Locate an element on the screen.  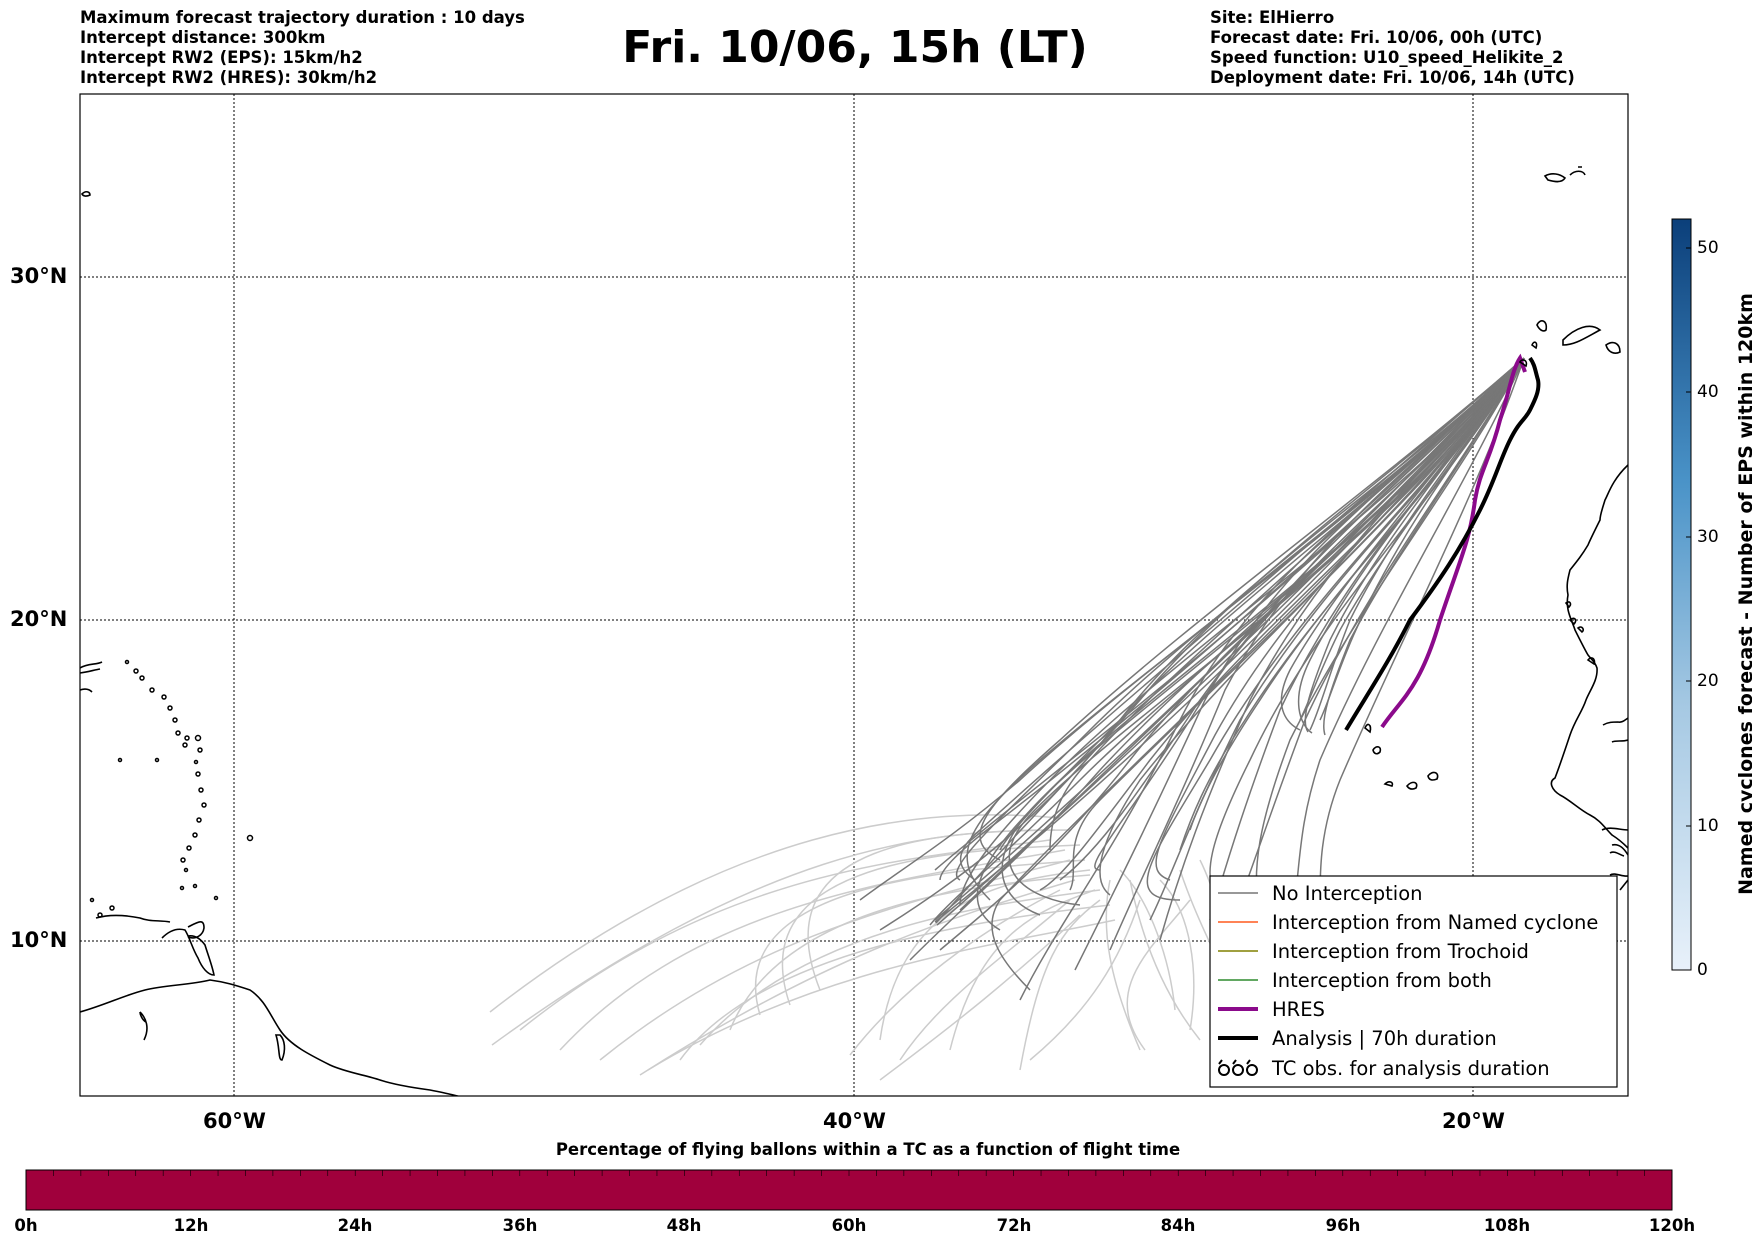
header-left-line: Intercept distance: 300km is located at coordinates (203, 37).